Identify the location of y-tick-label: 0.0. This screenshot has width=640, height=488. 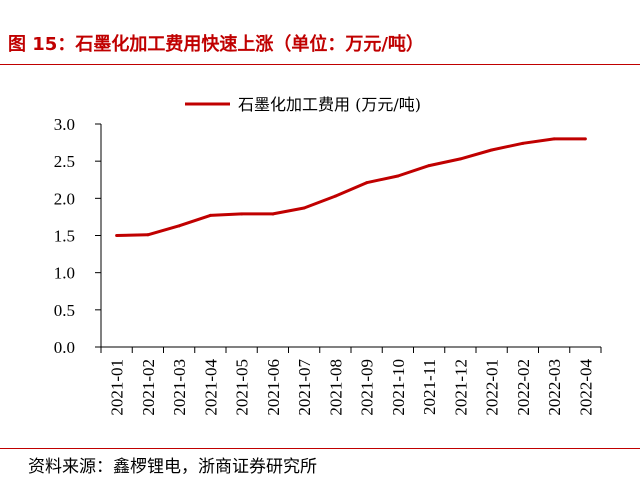
(64, 347).